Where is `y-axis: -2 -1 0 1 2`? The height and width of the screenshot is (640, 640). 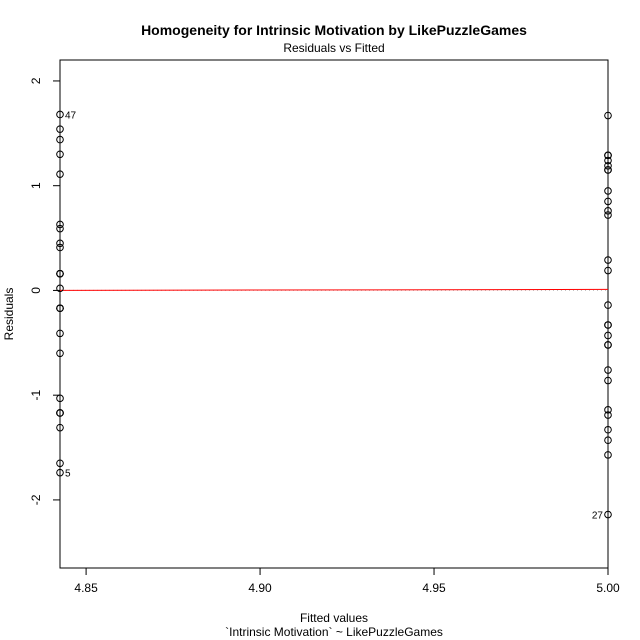
y-axis: -2 -1 0 1 2 is located at coordinates (45, 291).